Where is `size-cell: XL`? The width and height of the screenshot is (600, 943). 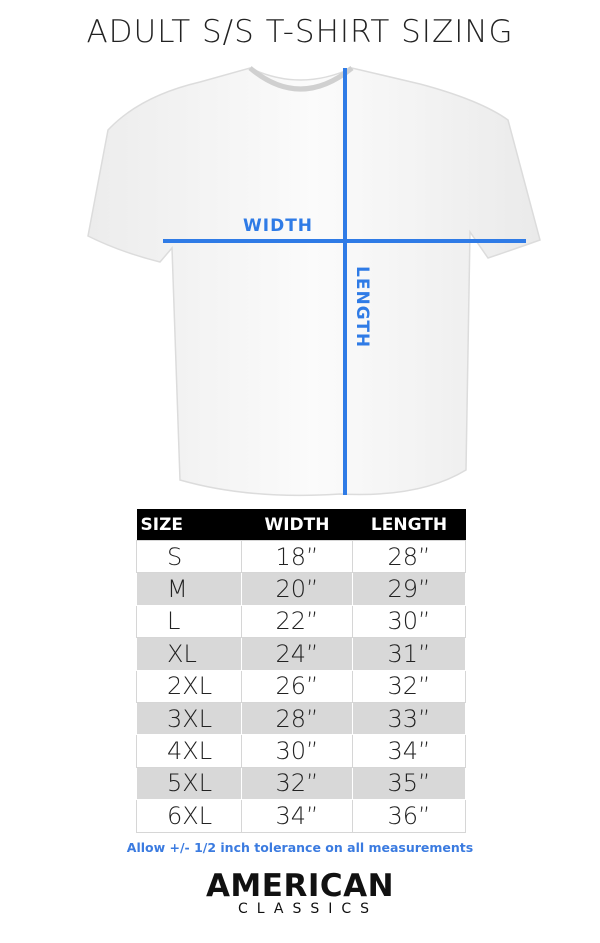 size-cell: XL is located at coordinates (189, 654).